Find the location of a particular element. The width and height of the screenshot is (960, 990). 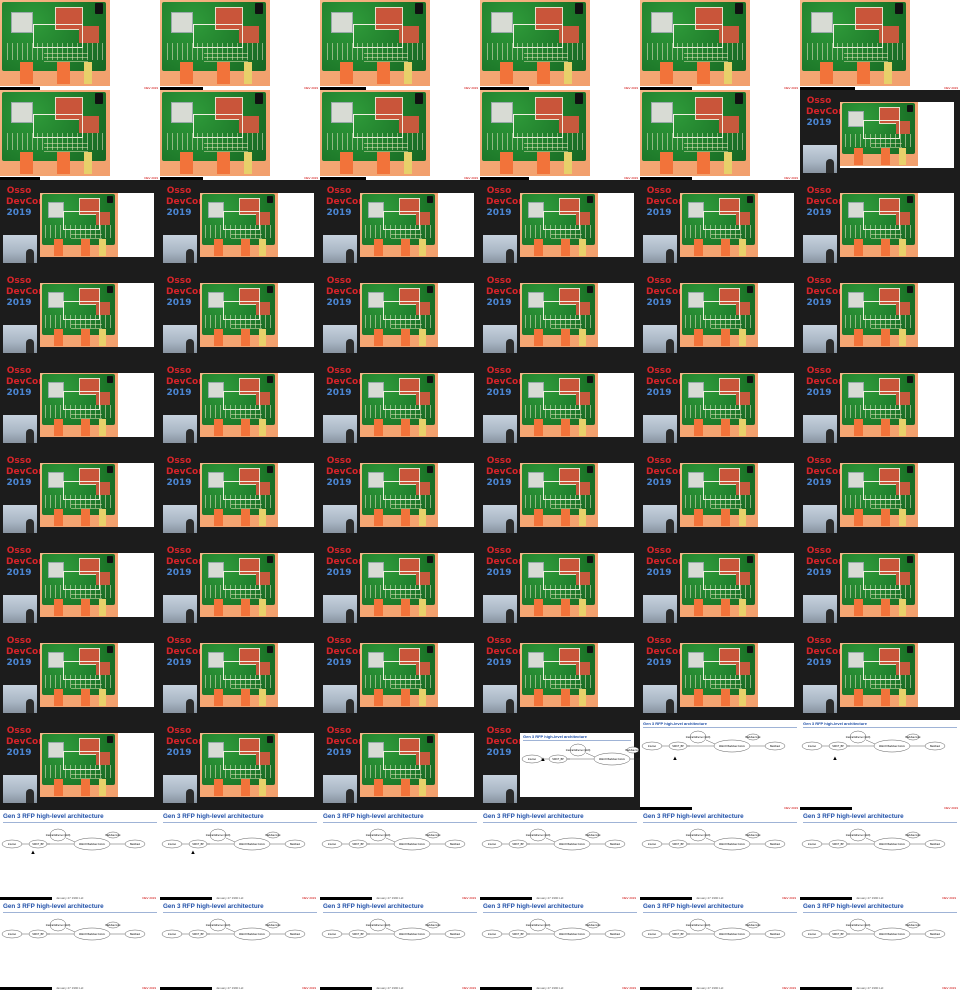

diagram-edge is located at coordinates (70, 930).